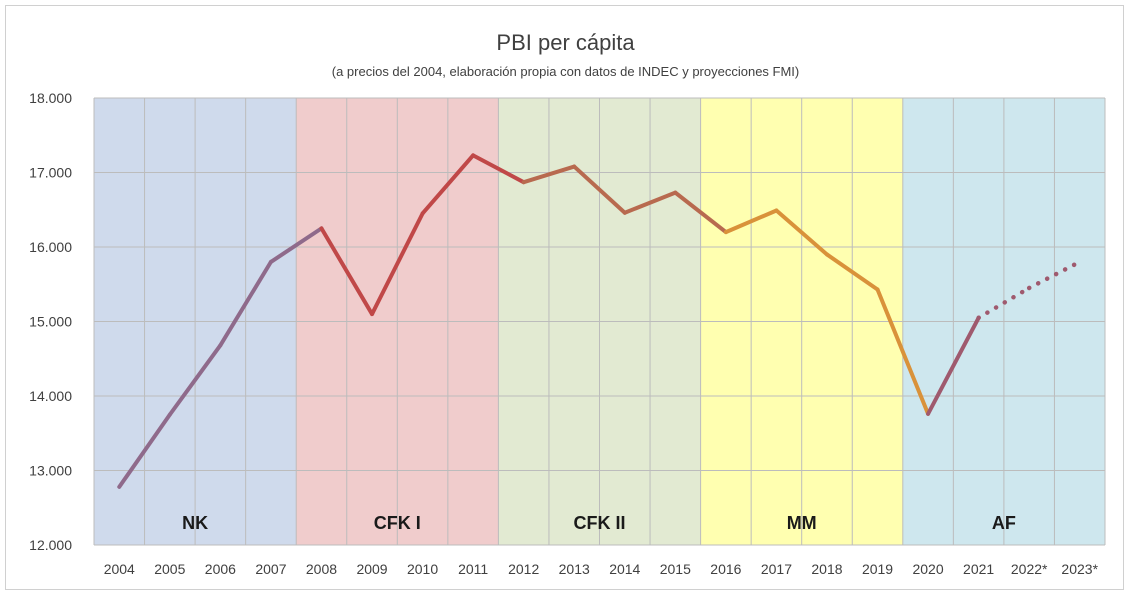 The width and height of the screenshot is (1131, 597). I want to click on x-tick-label: 2011, so click(473, 569).